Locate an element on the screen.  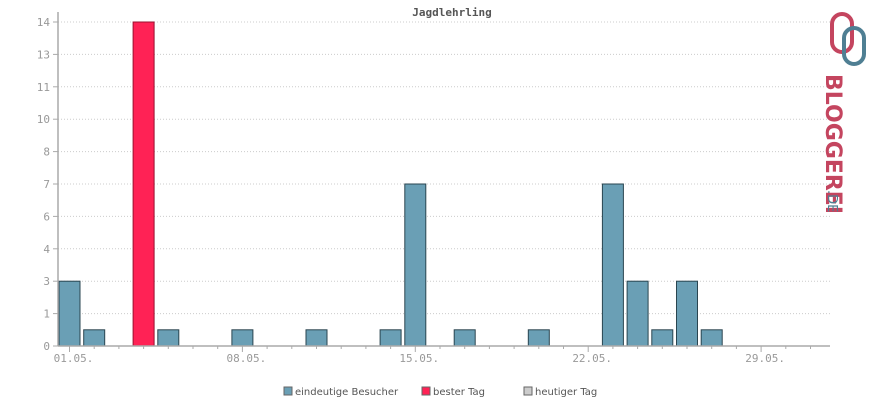
bar-best-day is located at coordinates (143, 184).